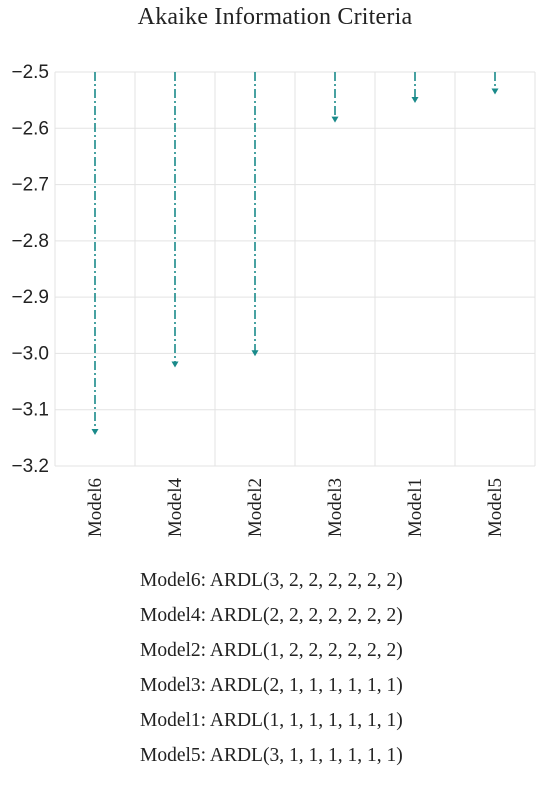 The height and width of the screenshot is (794, 550). Describe the element at coordinates (30, 269) in the screenshot. I see `y-axis-ticks: −2.5 −2.6 −2.7 −2.8 −2.9 −3.0 −3.1 −3.2` at that location.